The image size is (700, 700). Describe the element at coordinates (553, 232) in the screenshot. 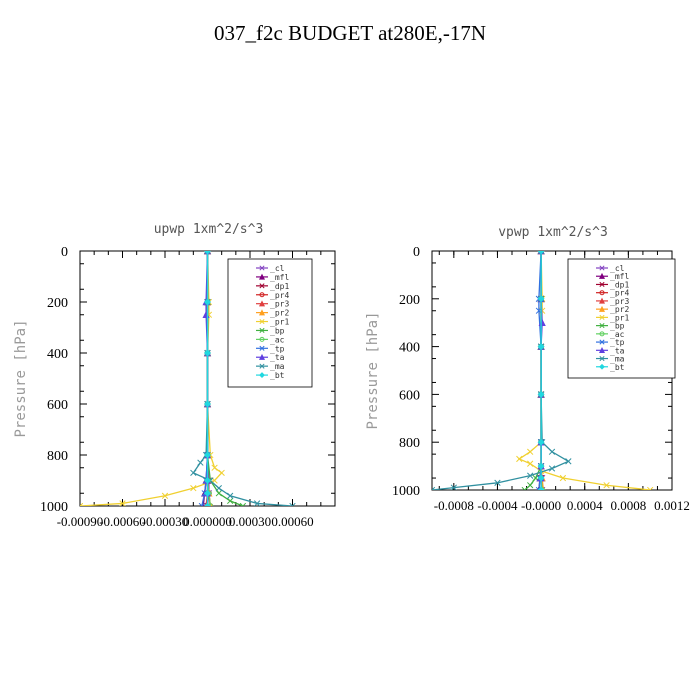

I see `panel-title: vpwp 1xm^2/s^3` at that location.